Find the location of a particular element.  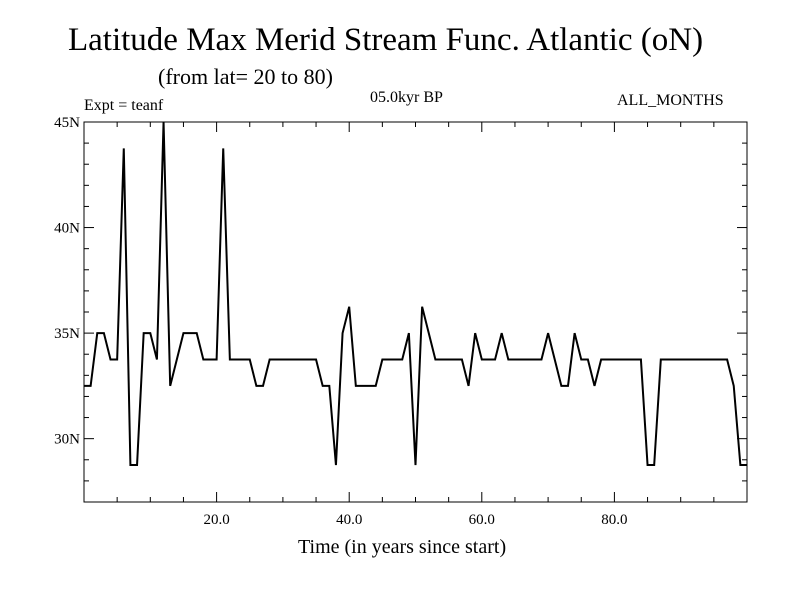

chart-subtitle: (from lat= 20 to 80) is located at coordinates (245, 76).